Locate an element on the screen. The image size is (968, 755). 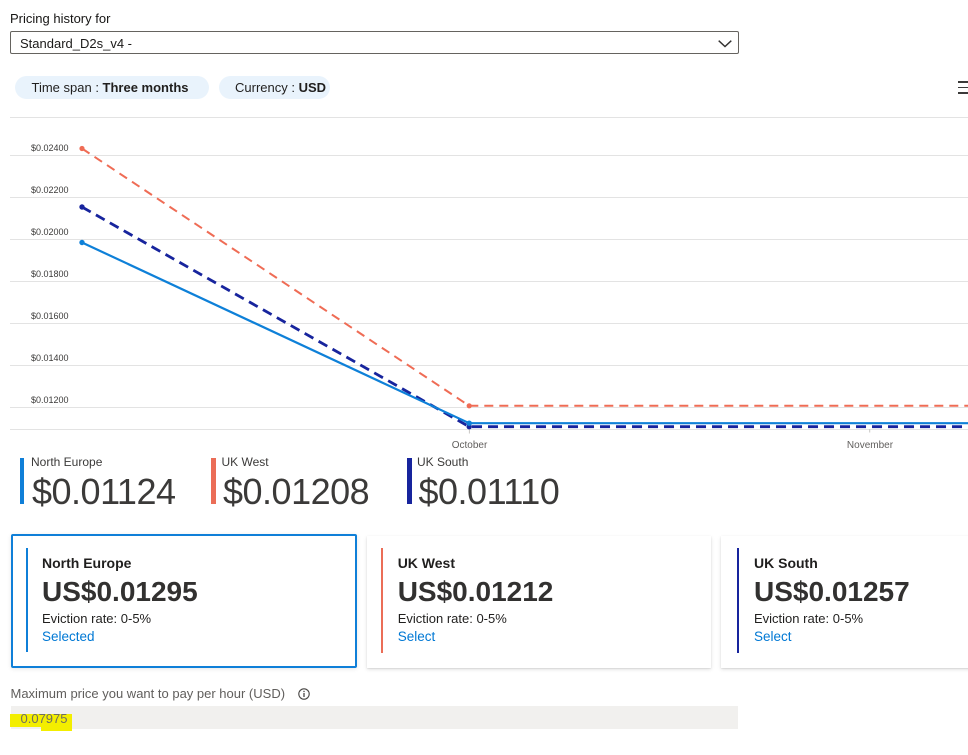
svg-text: $0.02400 is located at coordinates (50, 148).